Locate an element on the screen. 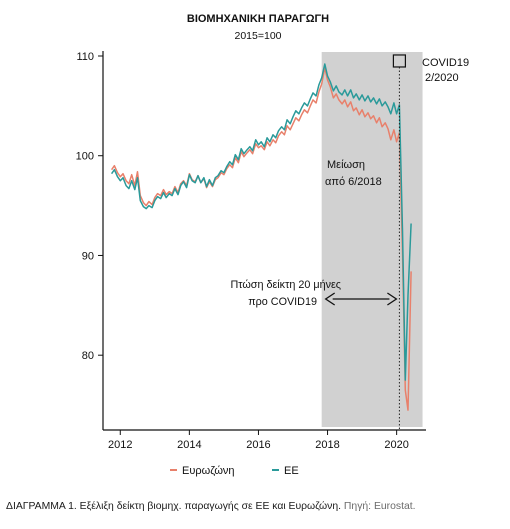 The image size is (510, 529). fall-arrow is located at coordinates (361, 299).